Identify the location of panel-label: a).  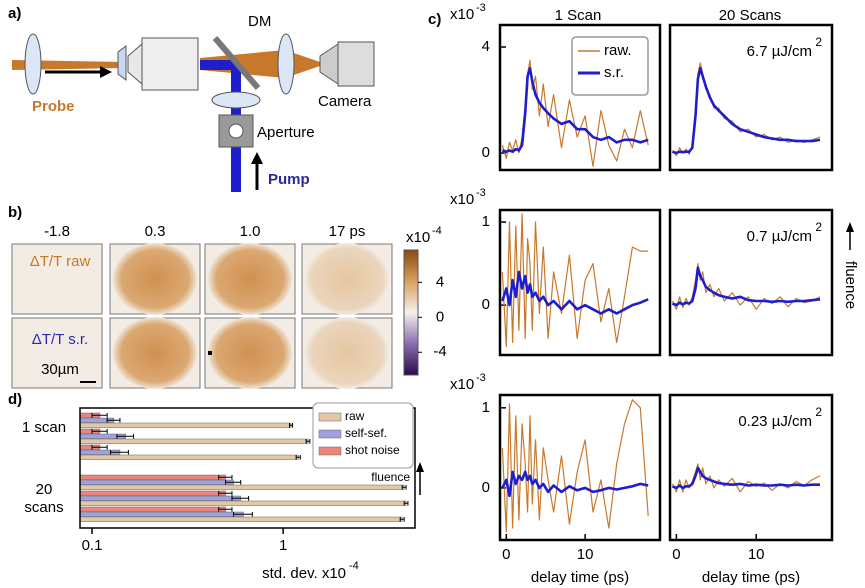
(14, 13).